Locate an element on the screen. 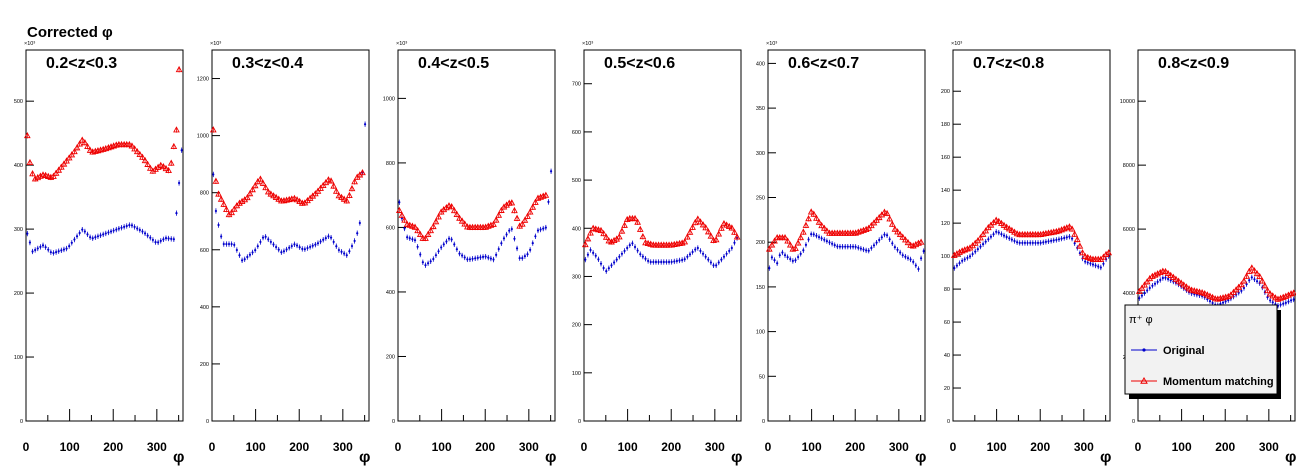 This screenshot has height=472, width=1296. y-tick-label: 0 is located at coordinates (579, 422).